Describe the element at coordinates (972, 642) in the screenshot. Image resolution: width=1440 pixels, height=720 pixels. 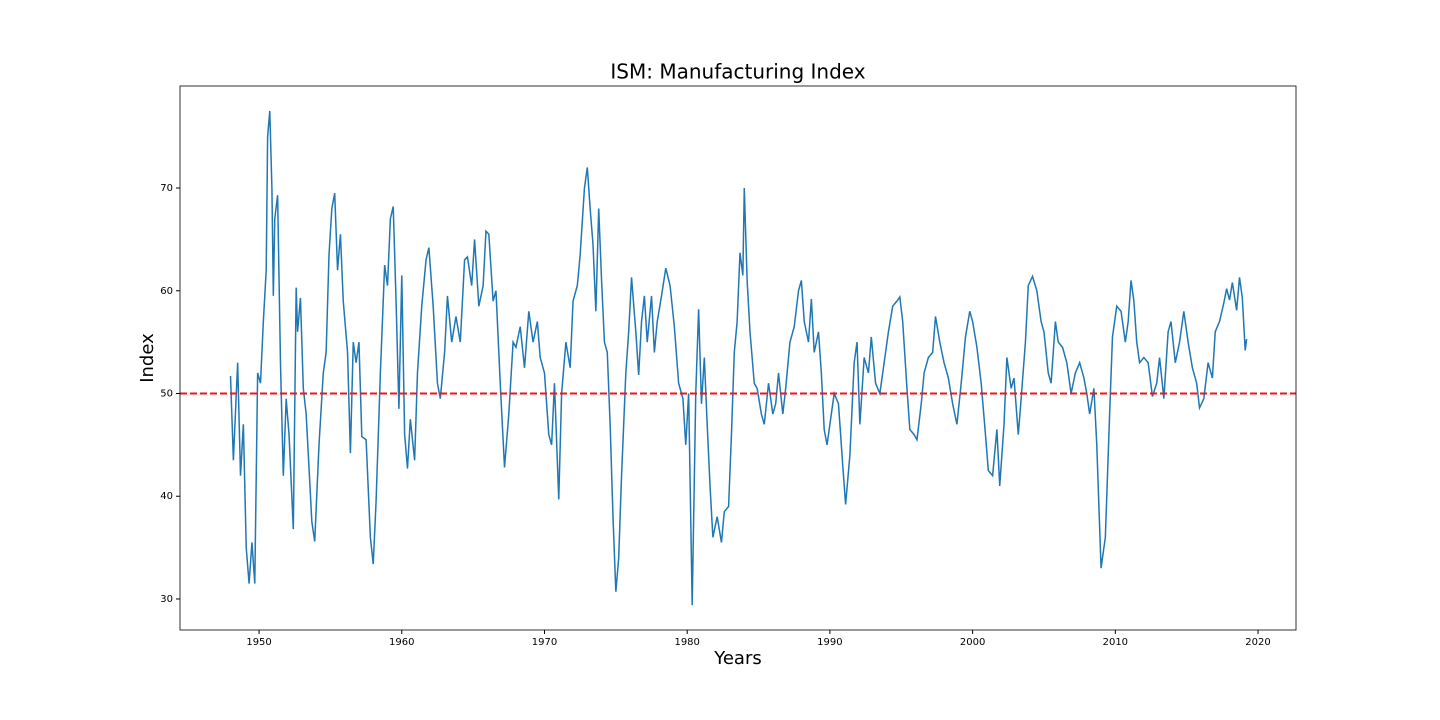
I see `x-tick-label: 2000` at that location.